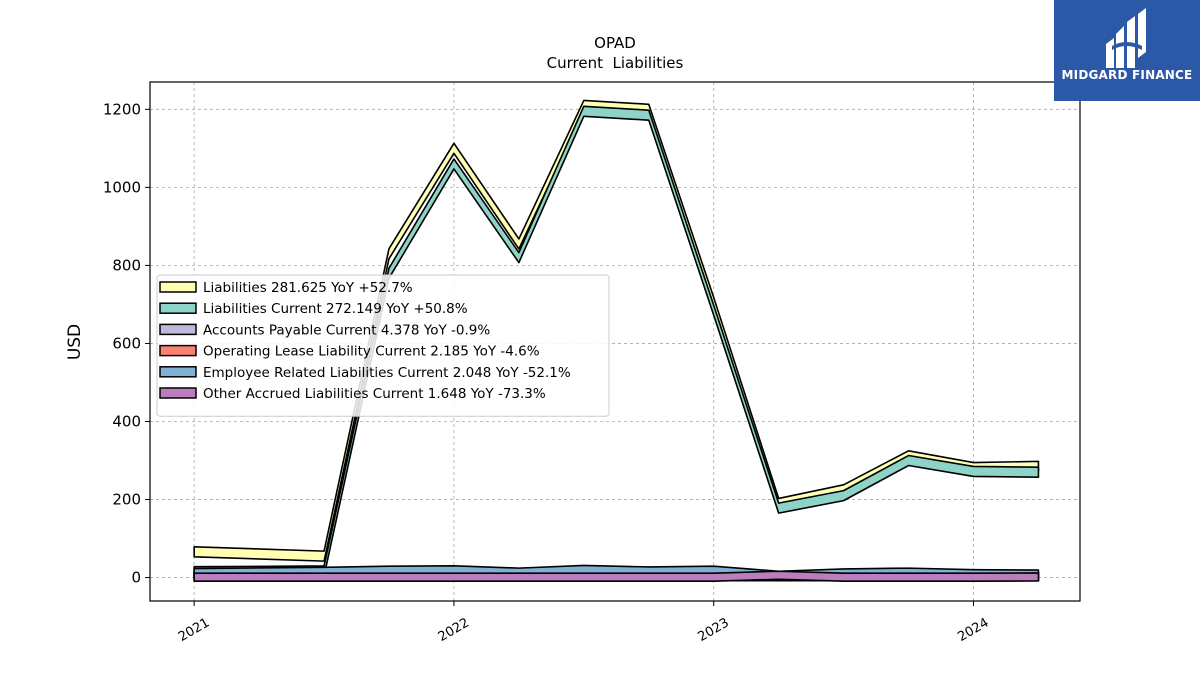  What do you see at coordinates (714, 630) in the screenshot?
I see `x-tick-label: 2023` at bounding box center [714, 630].